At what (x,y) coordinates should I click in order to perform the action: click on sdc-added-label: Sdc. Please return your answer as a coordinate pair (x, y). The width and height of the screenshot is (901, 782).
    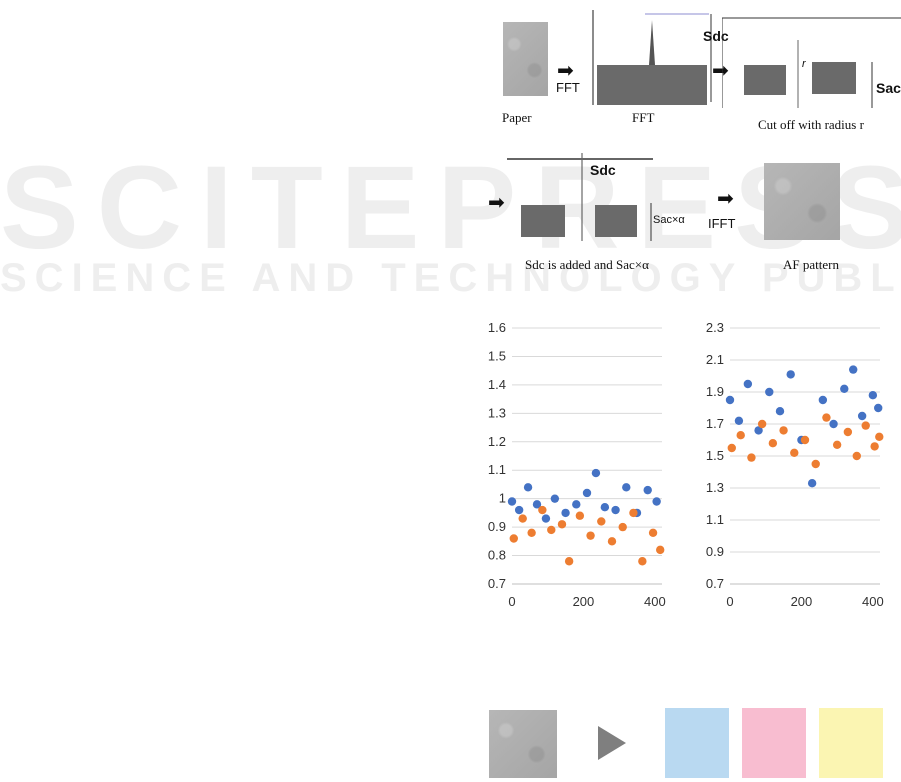
    Looking at the image, I should click on (603, 170).